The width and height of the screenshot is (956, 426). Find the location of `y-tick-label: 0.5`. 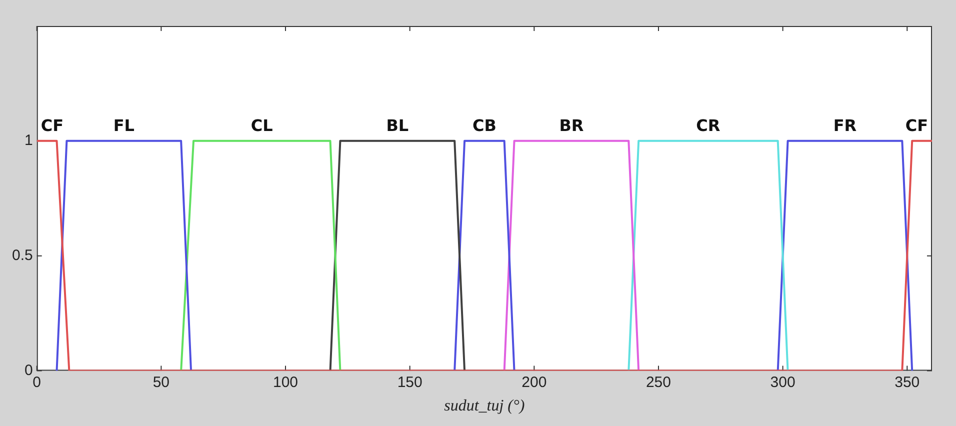

y-tick-label: 0.5 is located at coordinates (22, 255).